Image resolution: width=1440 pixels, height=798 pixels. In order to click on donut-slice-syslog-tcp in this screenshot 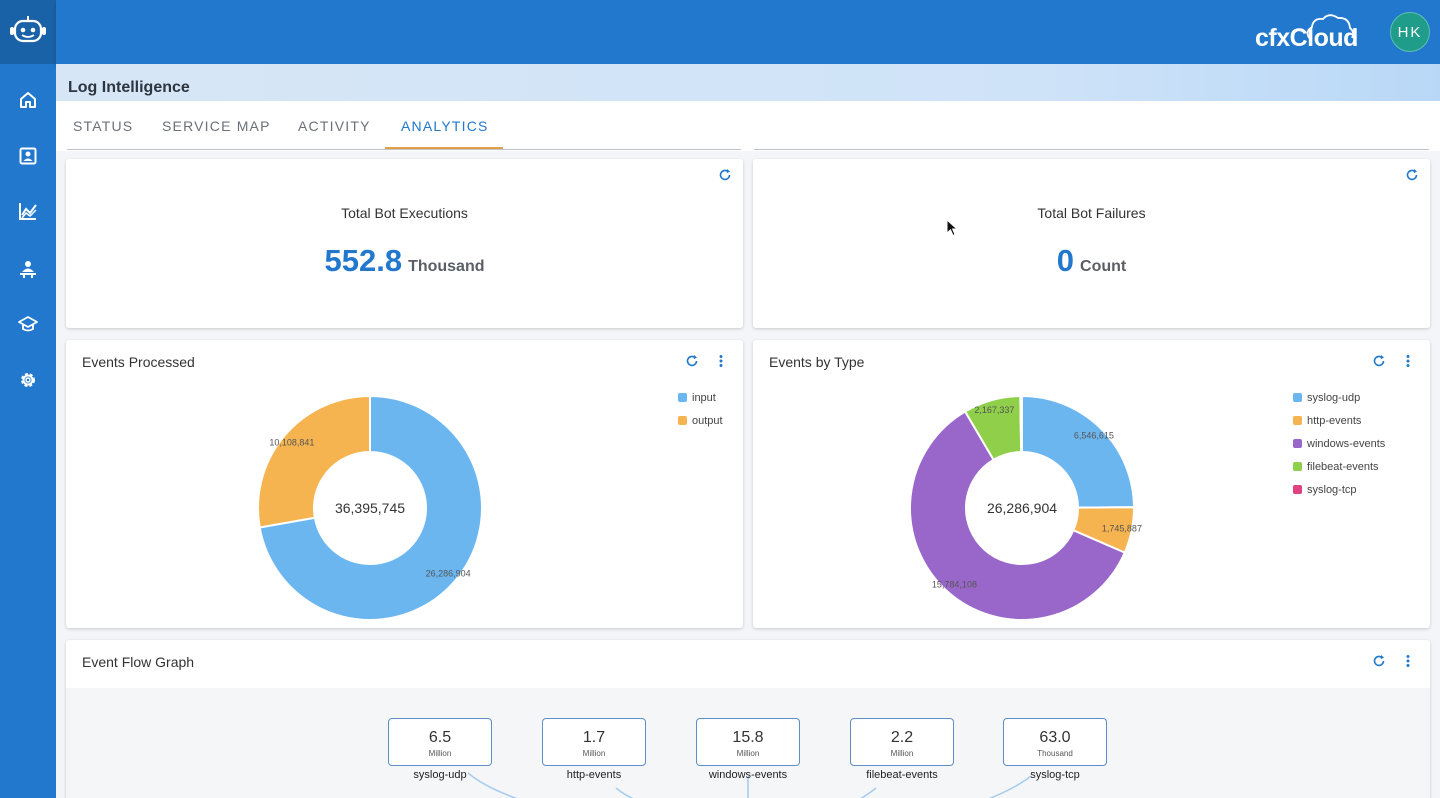, I will do `click(1021, 424)`.